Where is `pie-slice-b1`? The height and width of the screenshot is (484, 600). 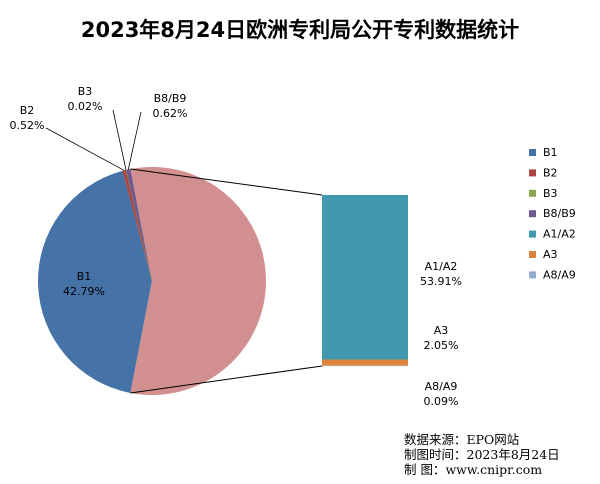
pie-slice-b1 is located at coordinates (94, 281).